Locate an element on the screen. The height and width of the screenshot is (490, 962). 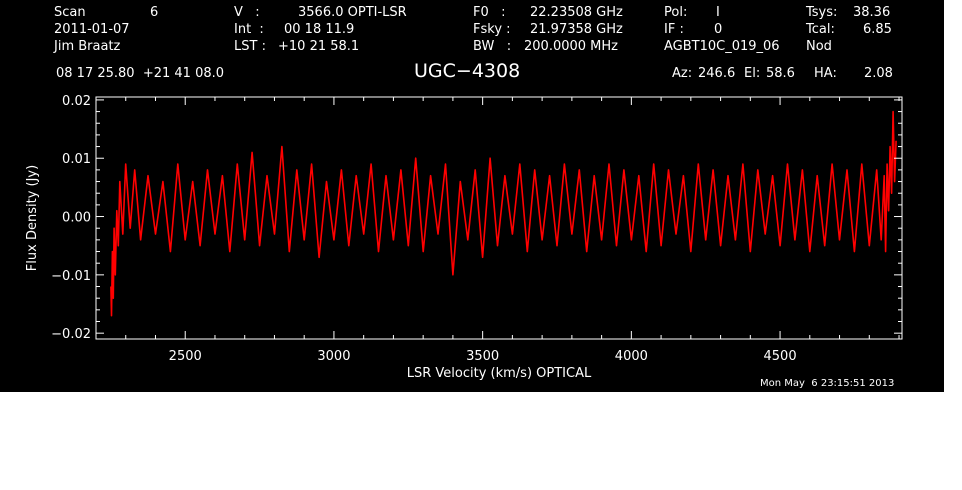
lst-value: +10 21 58.1 is located at coordinates (319, 46).